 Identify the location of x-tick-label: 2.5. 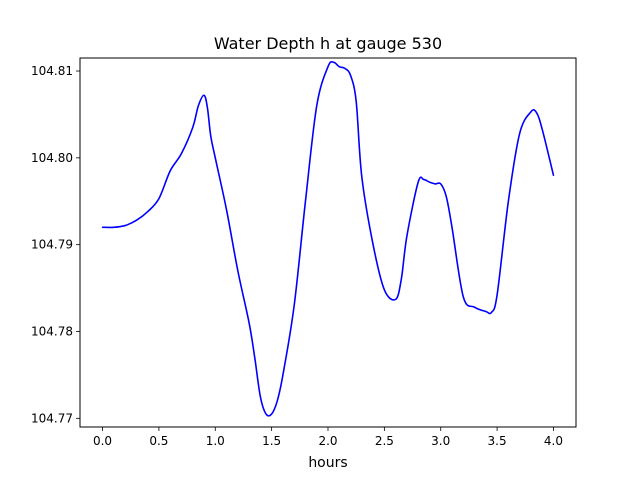
(384, 441).